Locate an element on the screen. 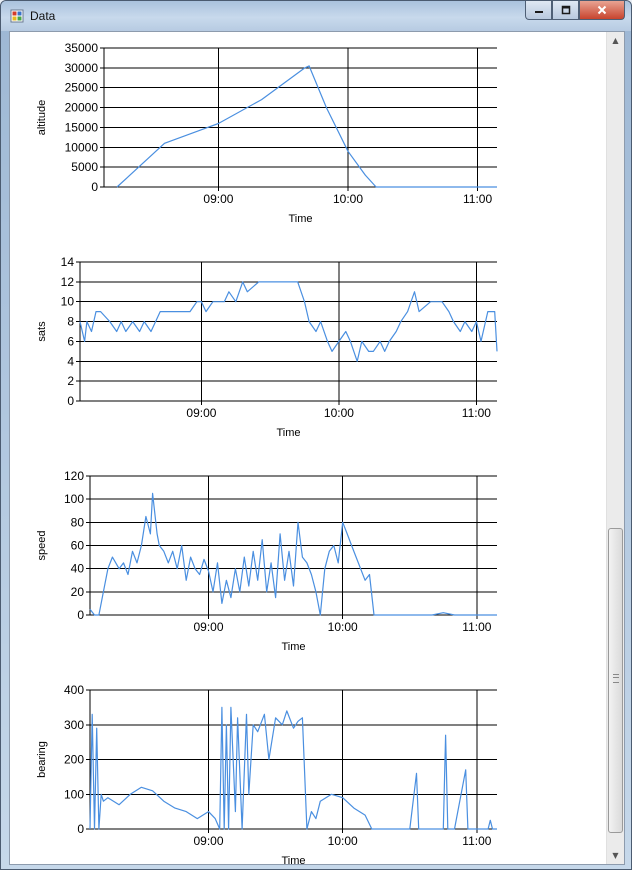 The height and width of the screenshot is (870, 632). close-icon is located at coordinates (602, 10).